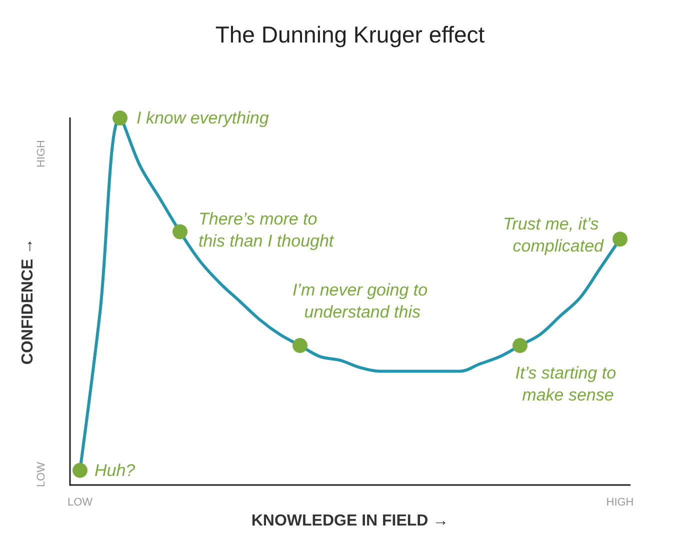 This screenshot has width=700, height=549. I want to click on text: LOW, so click(42, 474).